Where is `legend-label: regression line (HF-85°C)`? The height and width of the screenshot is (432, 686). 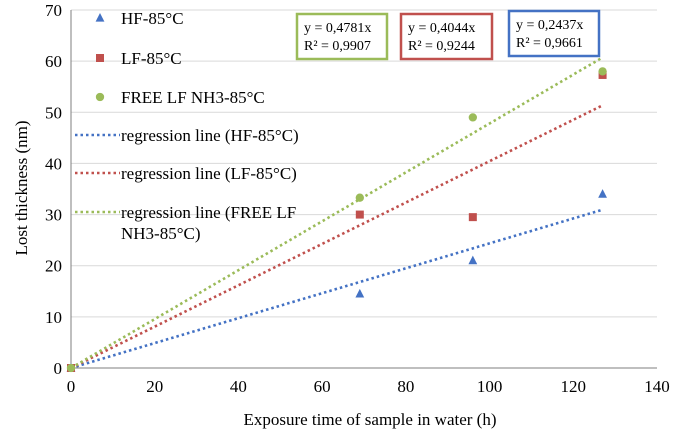 legend-label: regression line (HF-85°C) is located at coordinates (210, 135).